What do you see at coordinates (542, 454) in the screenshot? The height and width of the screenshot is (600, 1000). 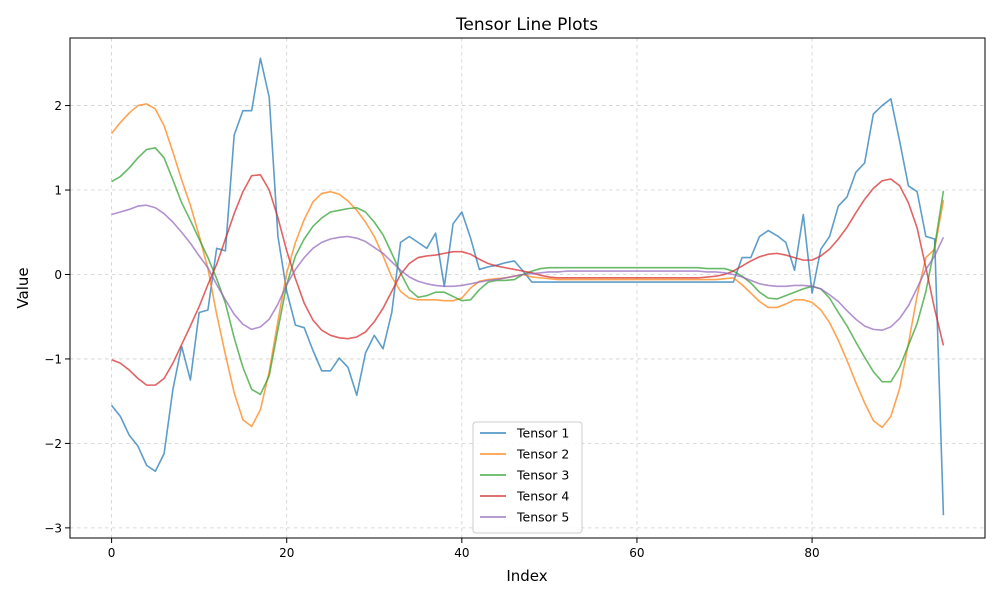 I see `legend-label: Tensor 2` at bounding box center [542, 454].